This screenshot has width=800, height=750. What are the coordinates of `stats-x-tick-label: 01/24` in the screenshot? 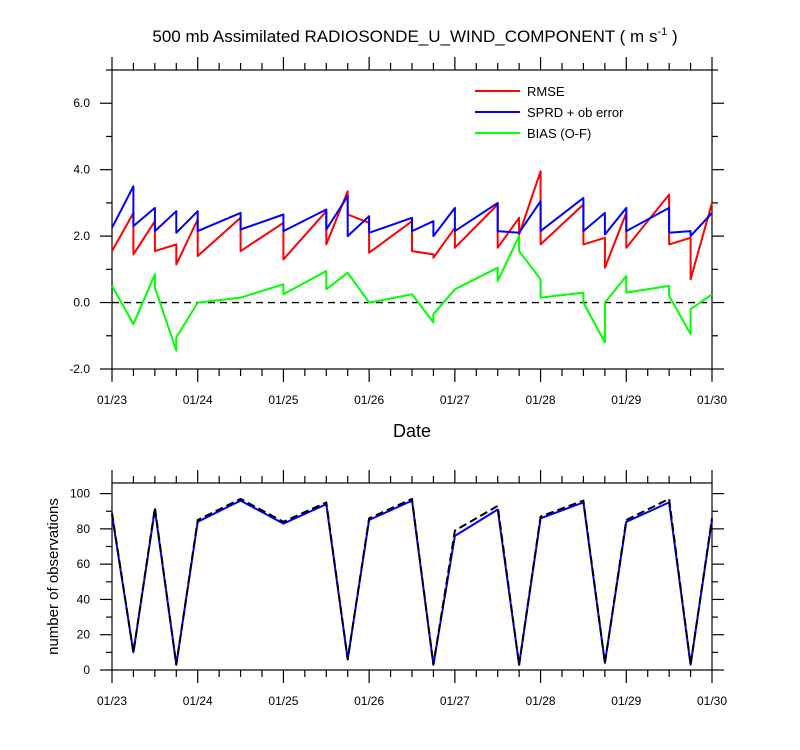 It's located at (198, 400).